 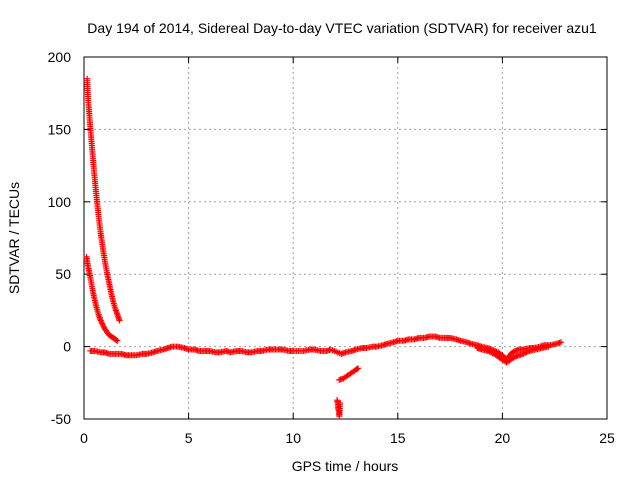 What do you see at coordinates (14, 238) in the screenshot?
I see `y-axis-label: SDTVAR / TECUs` at bounding box center [14, 238].